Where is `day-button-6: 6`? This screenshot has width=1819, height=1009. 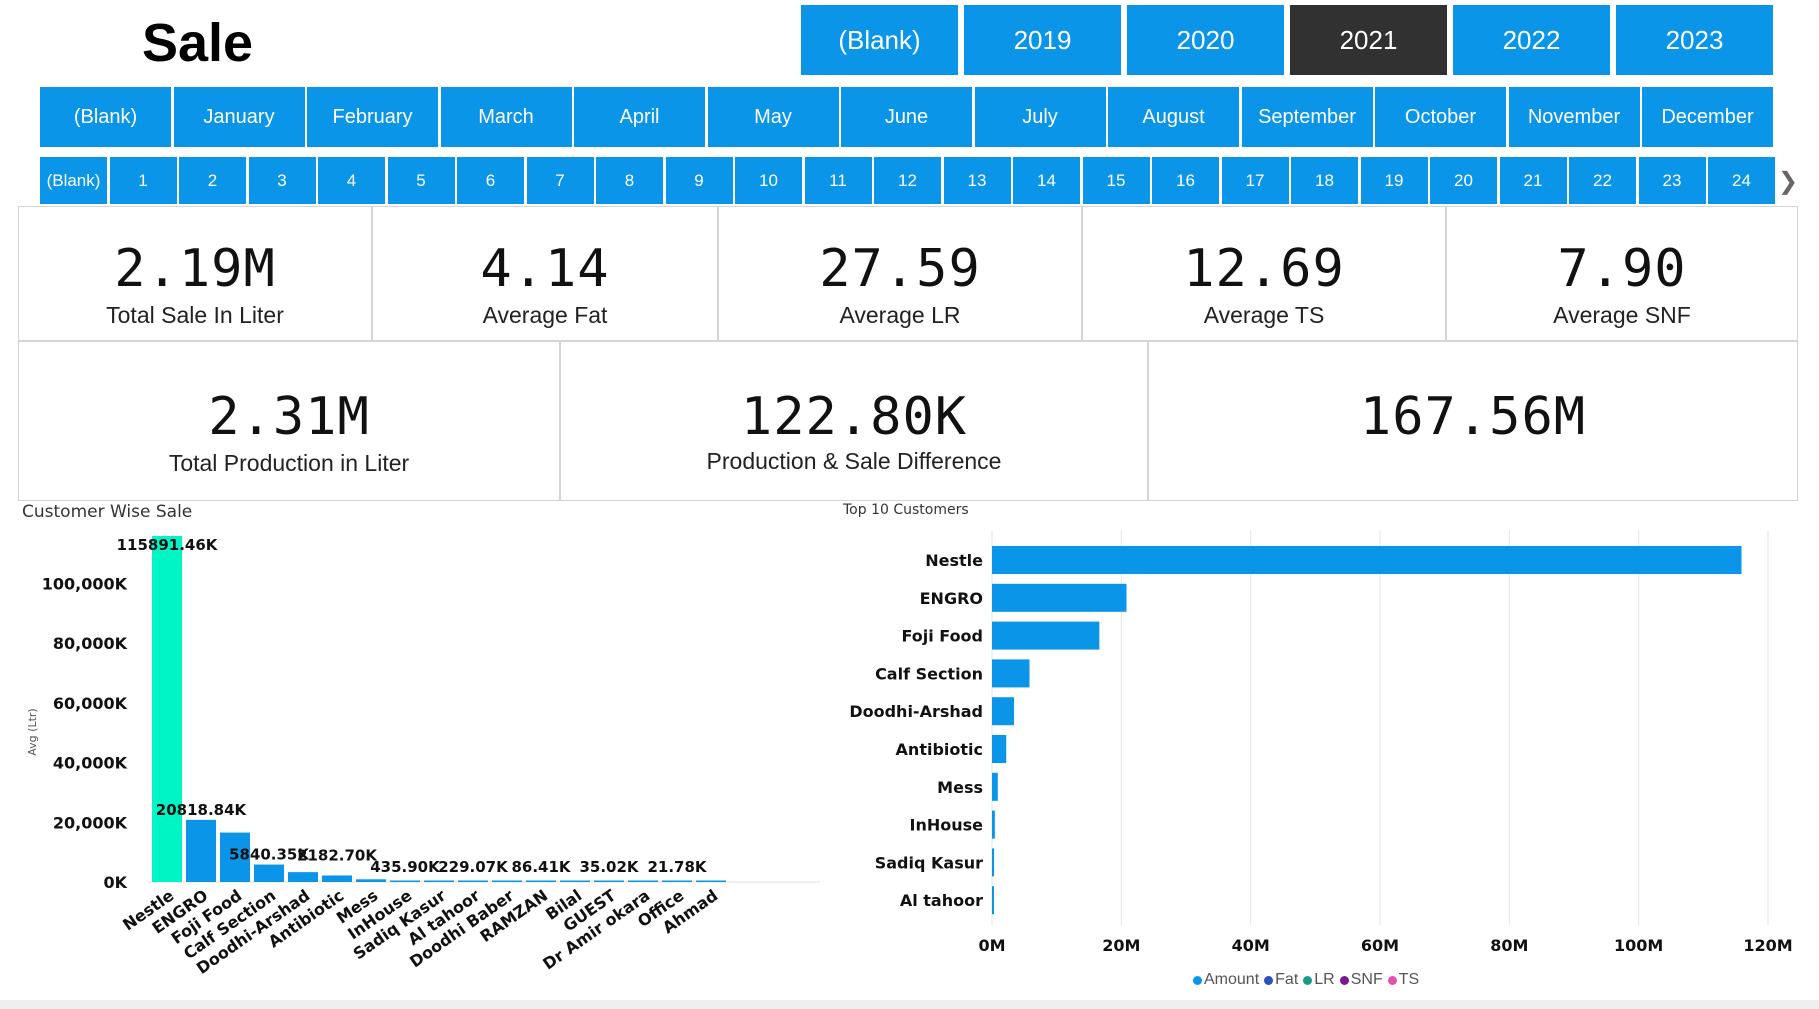 day-button-6: 6 is located at coordinates (490, 180).